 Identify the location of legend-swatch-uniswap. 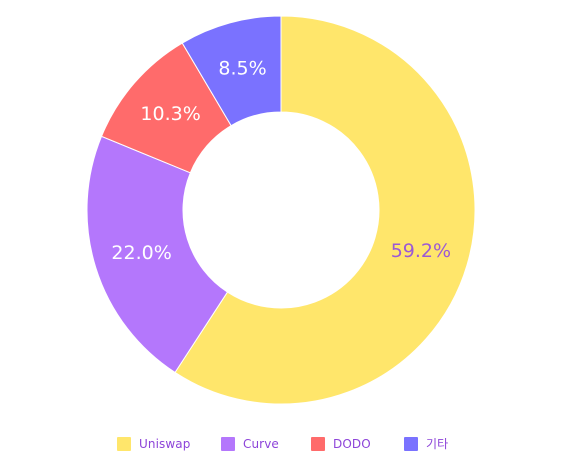
(124, 444).